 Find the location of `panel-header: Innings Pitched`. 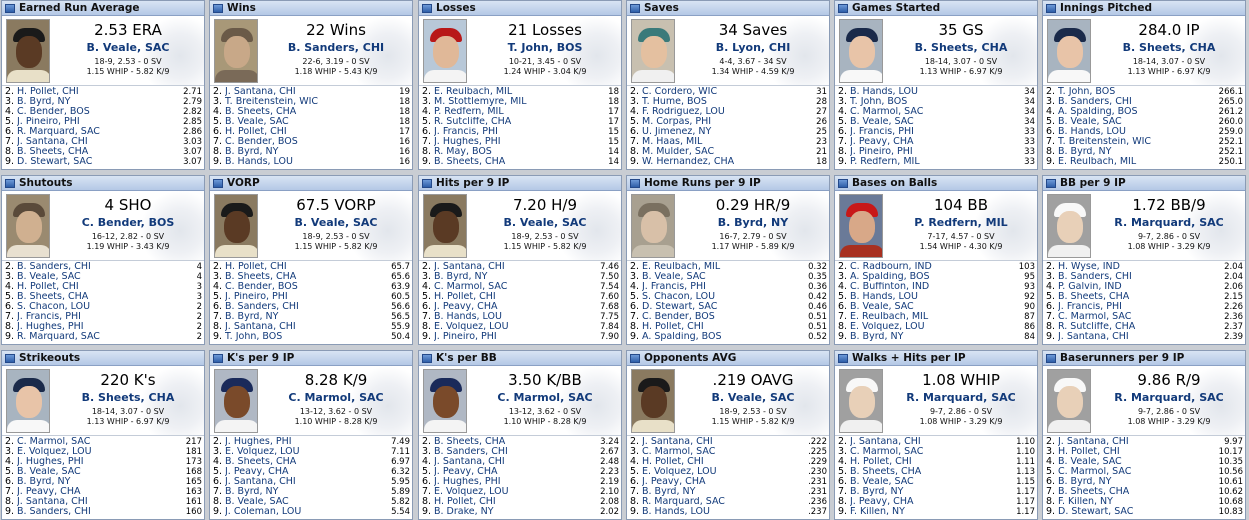

panel-header: Innings Pitched is located at coordinates (1144, 8).